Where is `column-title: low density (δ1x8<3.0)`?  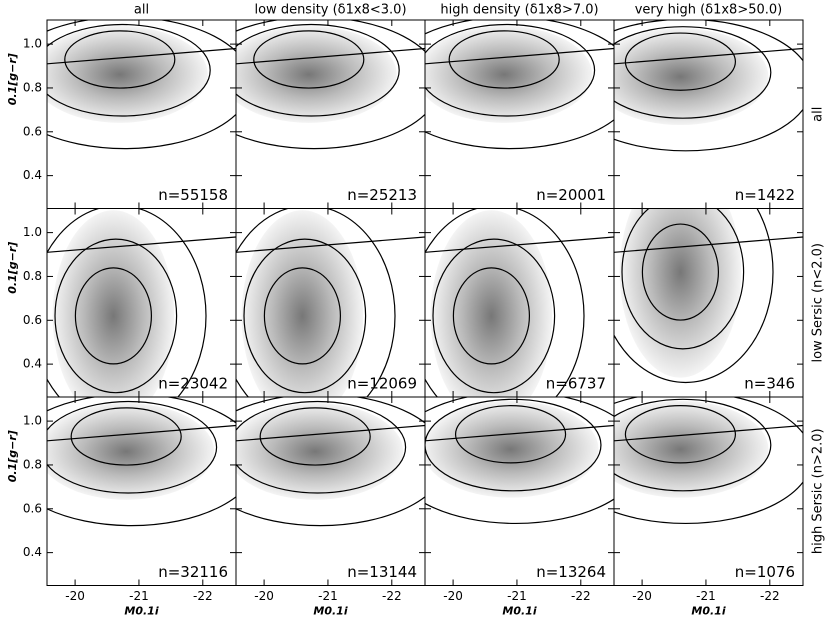 column-title: low density (δ1x8<3.0) is located at coordinates (330, 10).